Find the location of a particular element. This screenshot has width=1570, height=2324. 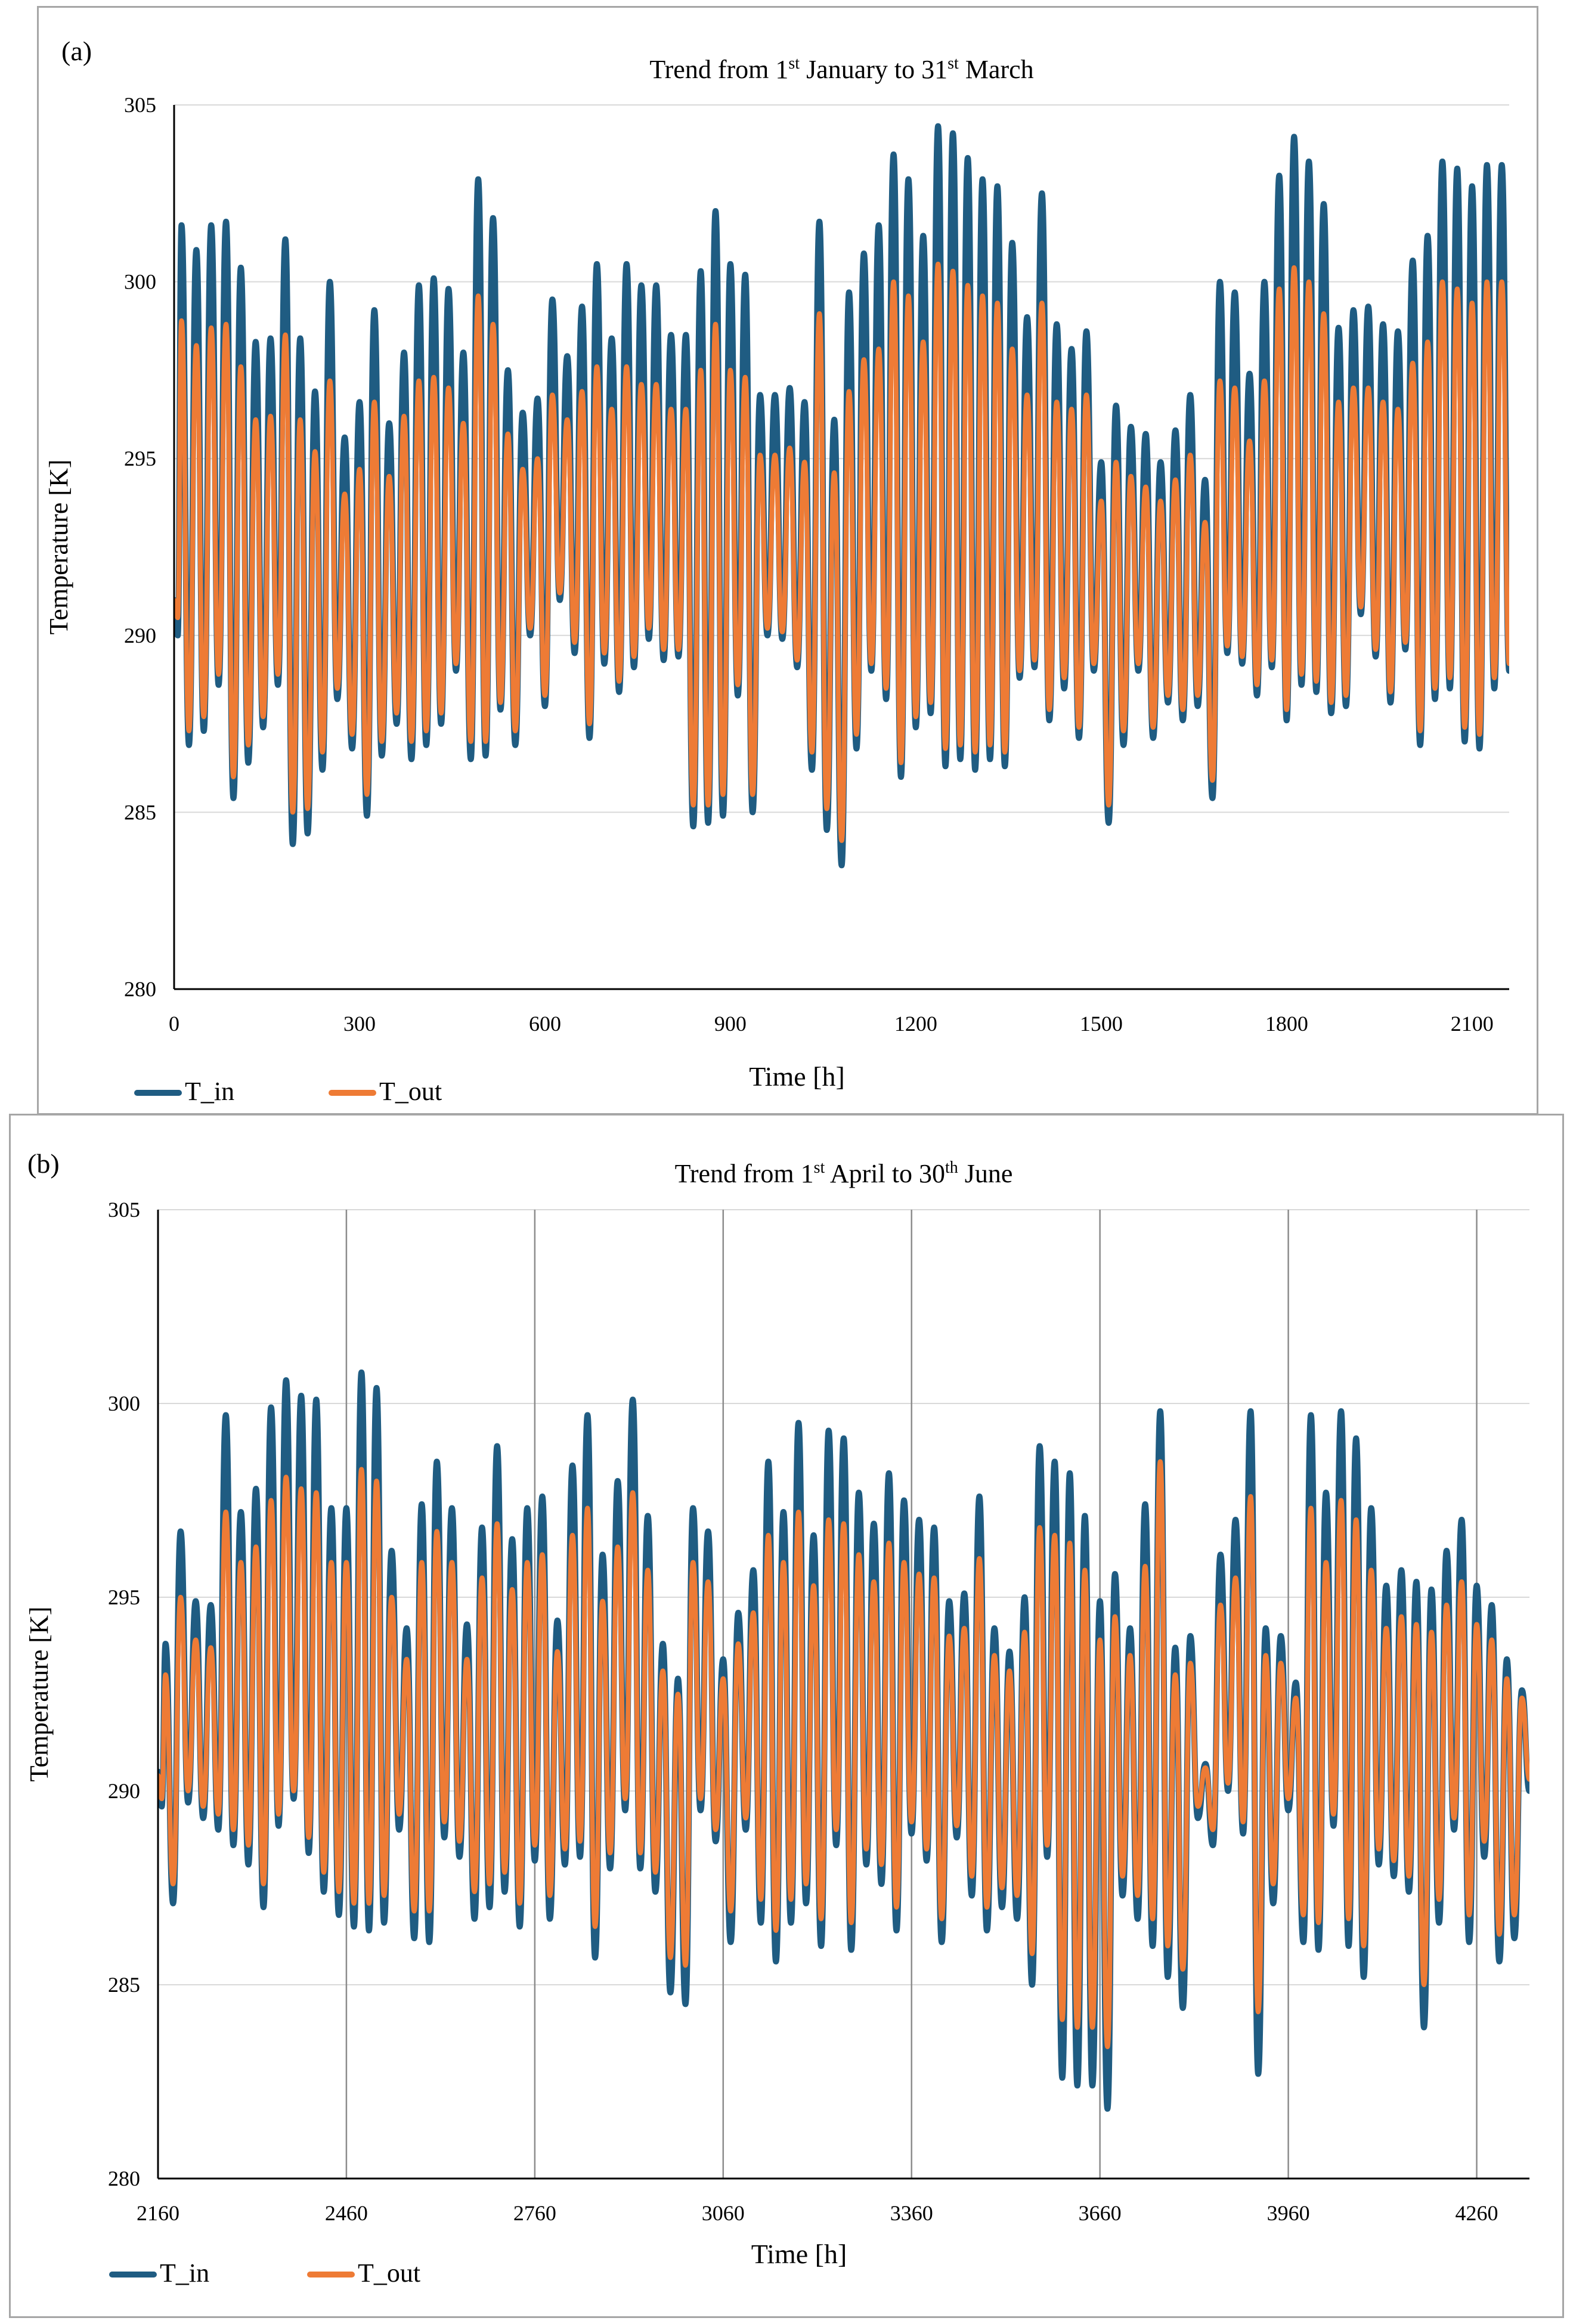

chart-title: Trend from 1st January to 31st March is located at coordinates (841, 69).